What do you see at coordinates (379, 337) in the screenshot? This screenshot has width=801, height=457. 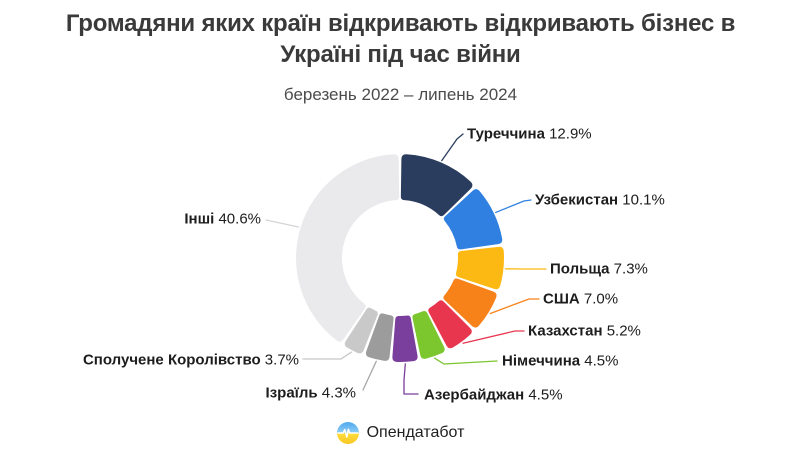 I see `slice-Ізраїль` at bounding box center [379, 337].